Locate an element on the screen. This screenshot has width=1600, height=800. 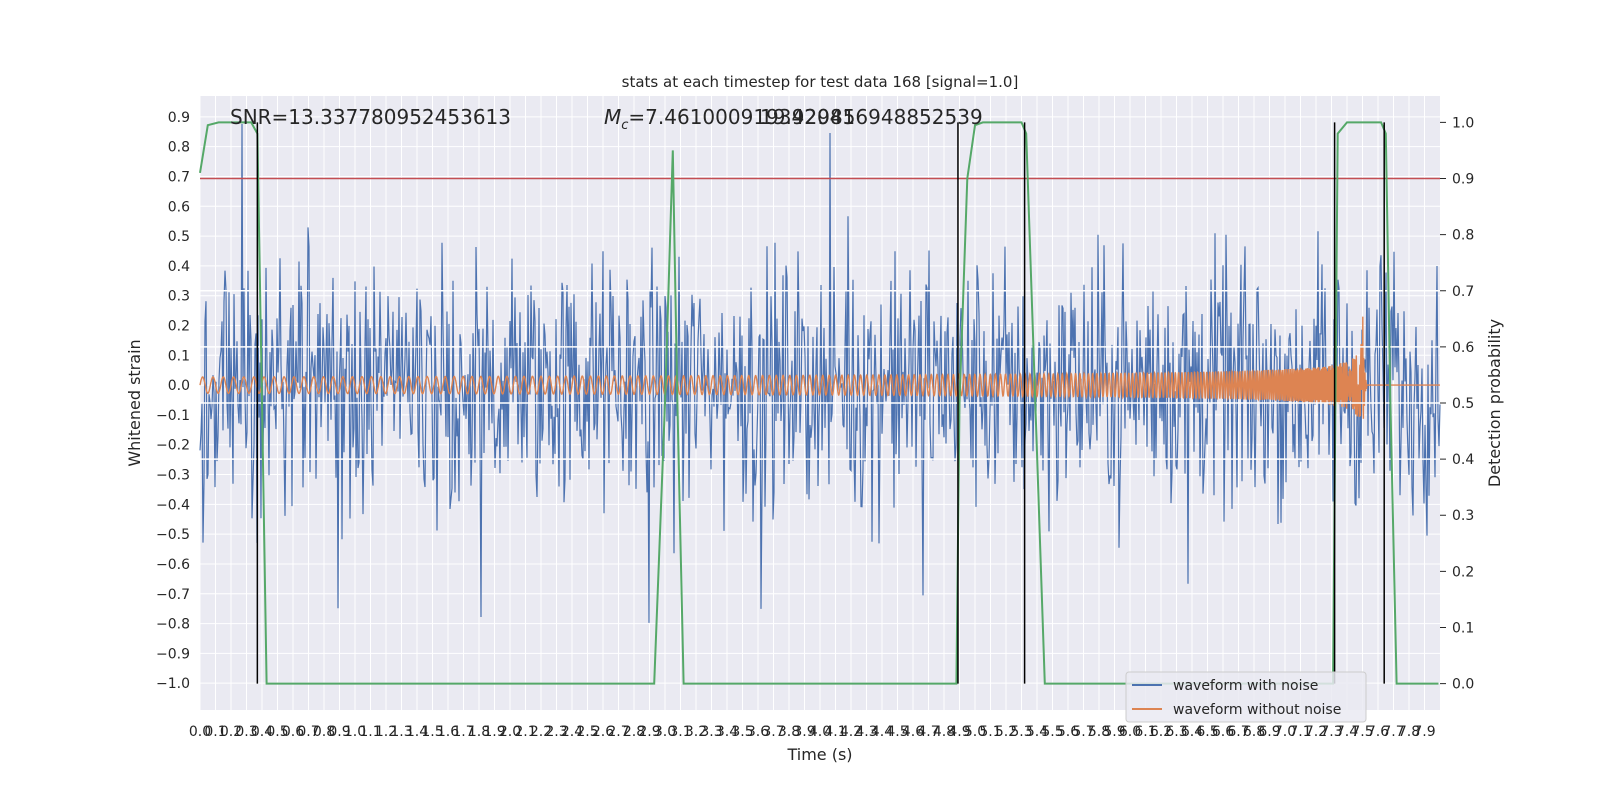
x-tick-label: 3.0 is located at coordinates (665, 732).